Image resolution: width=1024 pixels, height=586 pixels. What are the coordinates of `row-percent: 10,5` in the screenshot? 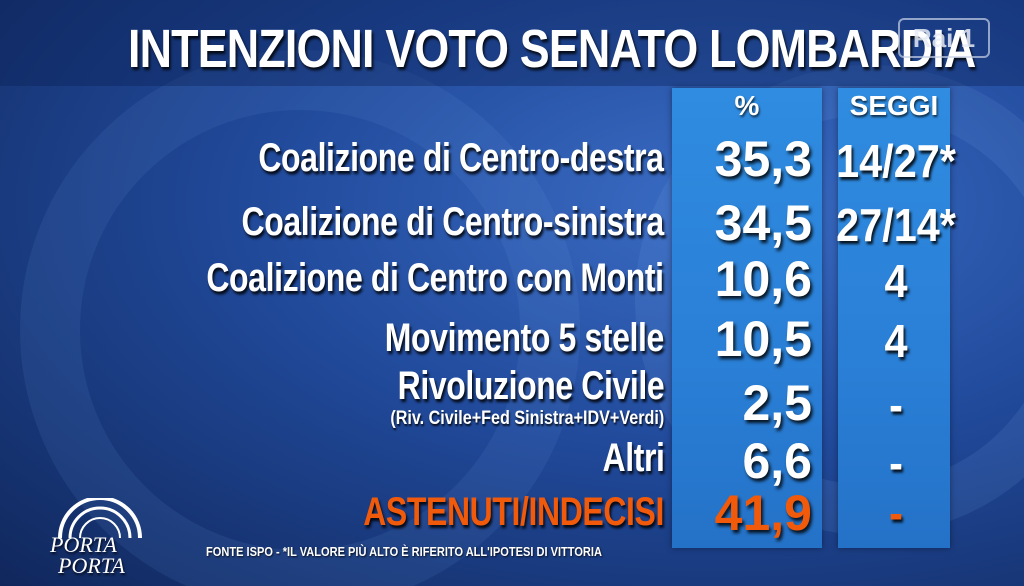 It's located at (763, 339).